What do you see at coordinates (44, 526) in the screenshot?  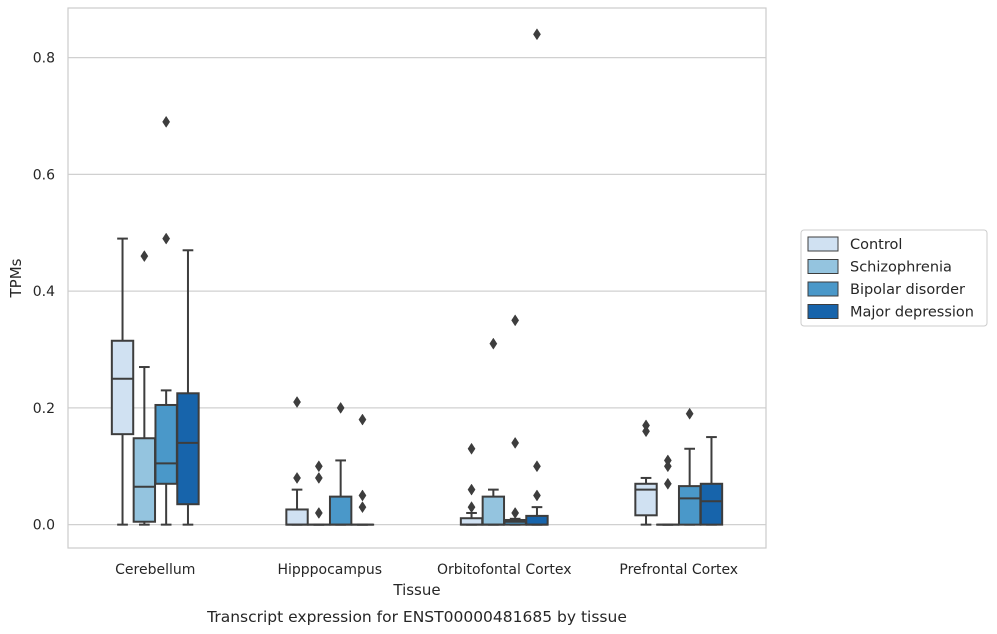 I see `y-tick-label: 0.0` at bounding box center [44, 526].